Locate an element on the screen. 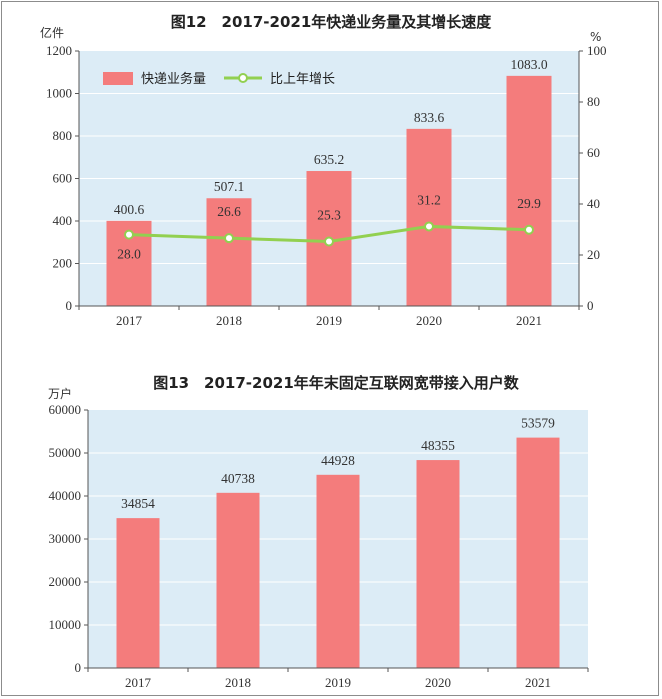  chart1-bar-value-label: 400.6 is located at coordinates (129, 209).